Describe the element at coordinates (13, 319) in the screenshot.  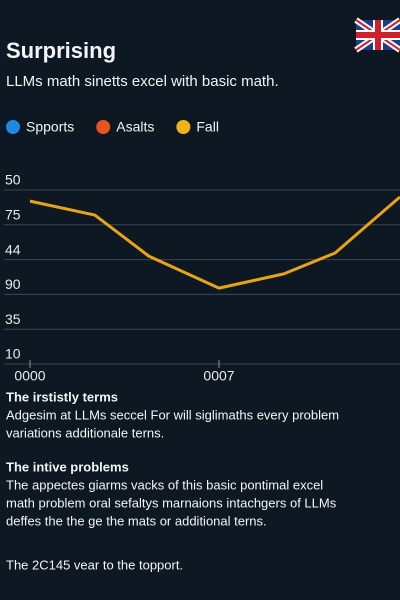
I see `y-tick-label: 35` at that location.